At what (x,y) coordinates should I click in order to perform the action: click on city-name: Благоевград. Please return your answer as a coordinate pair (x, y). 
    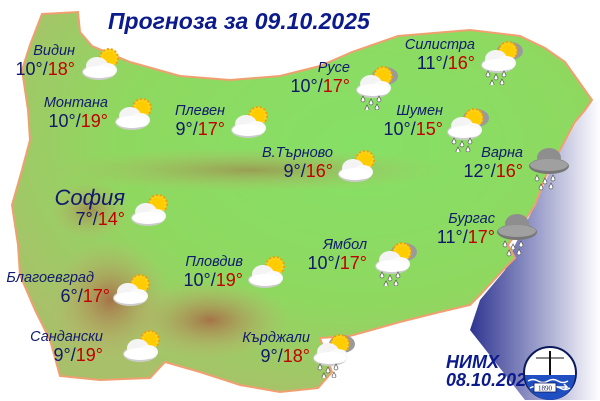
    Looking at the image, I should click on (50, 278).